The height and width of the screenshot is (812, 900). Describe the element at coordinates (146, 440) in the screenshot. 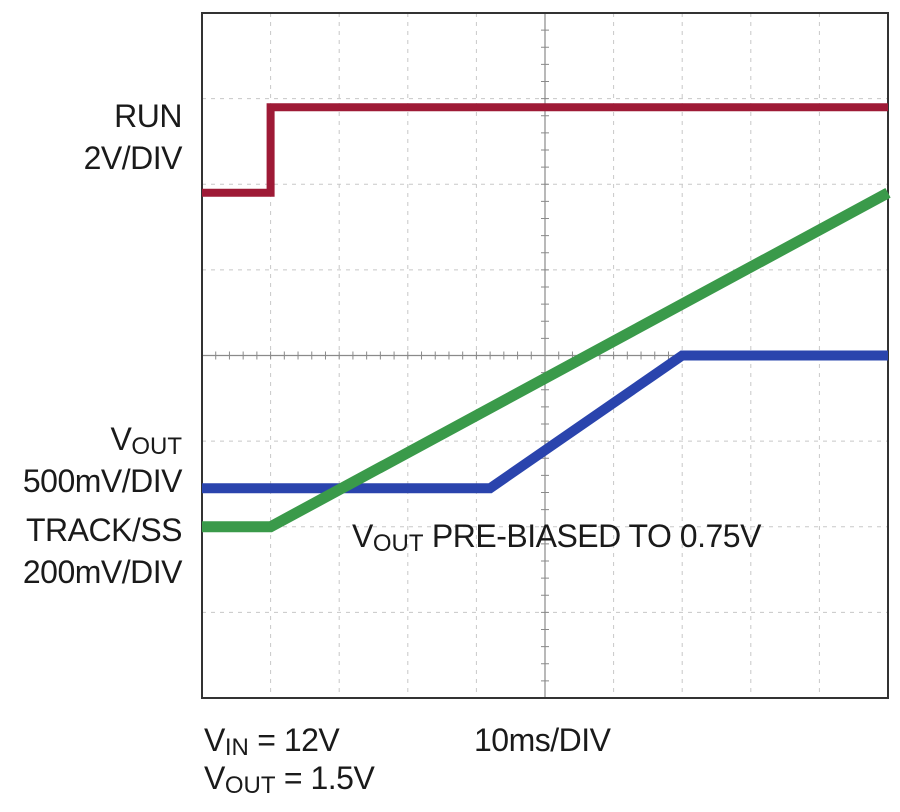

I see `vout-channel-label: VOUT` at that location.